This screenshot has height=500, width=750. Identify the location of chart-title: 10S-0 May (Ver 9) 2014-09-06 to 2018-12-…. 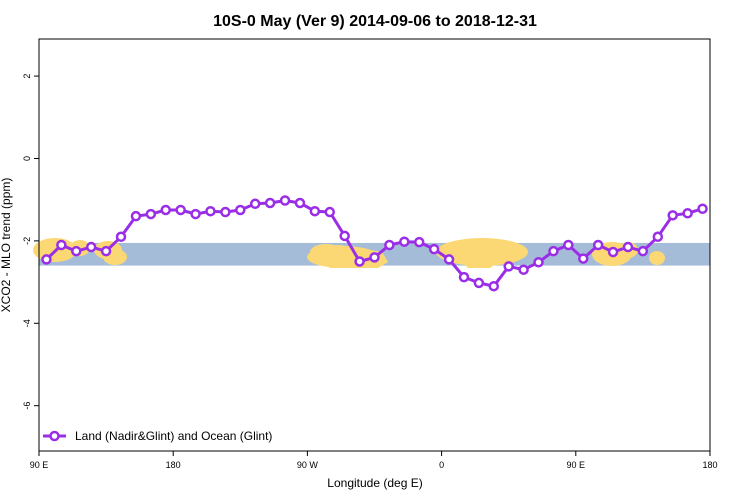
(375, 21).